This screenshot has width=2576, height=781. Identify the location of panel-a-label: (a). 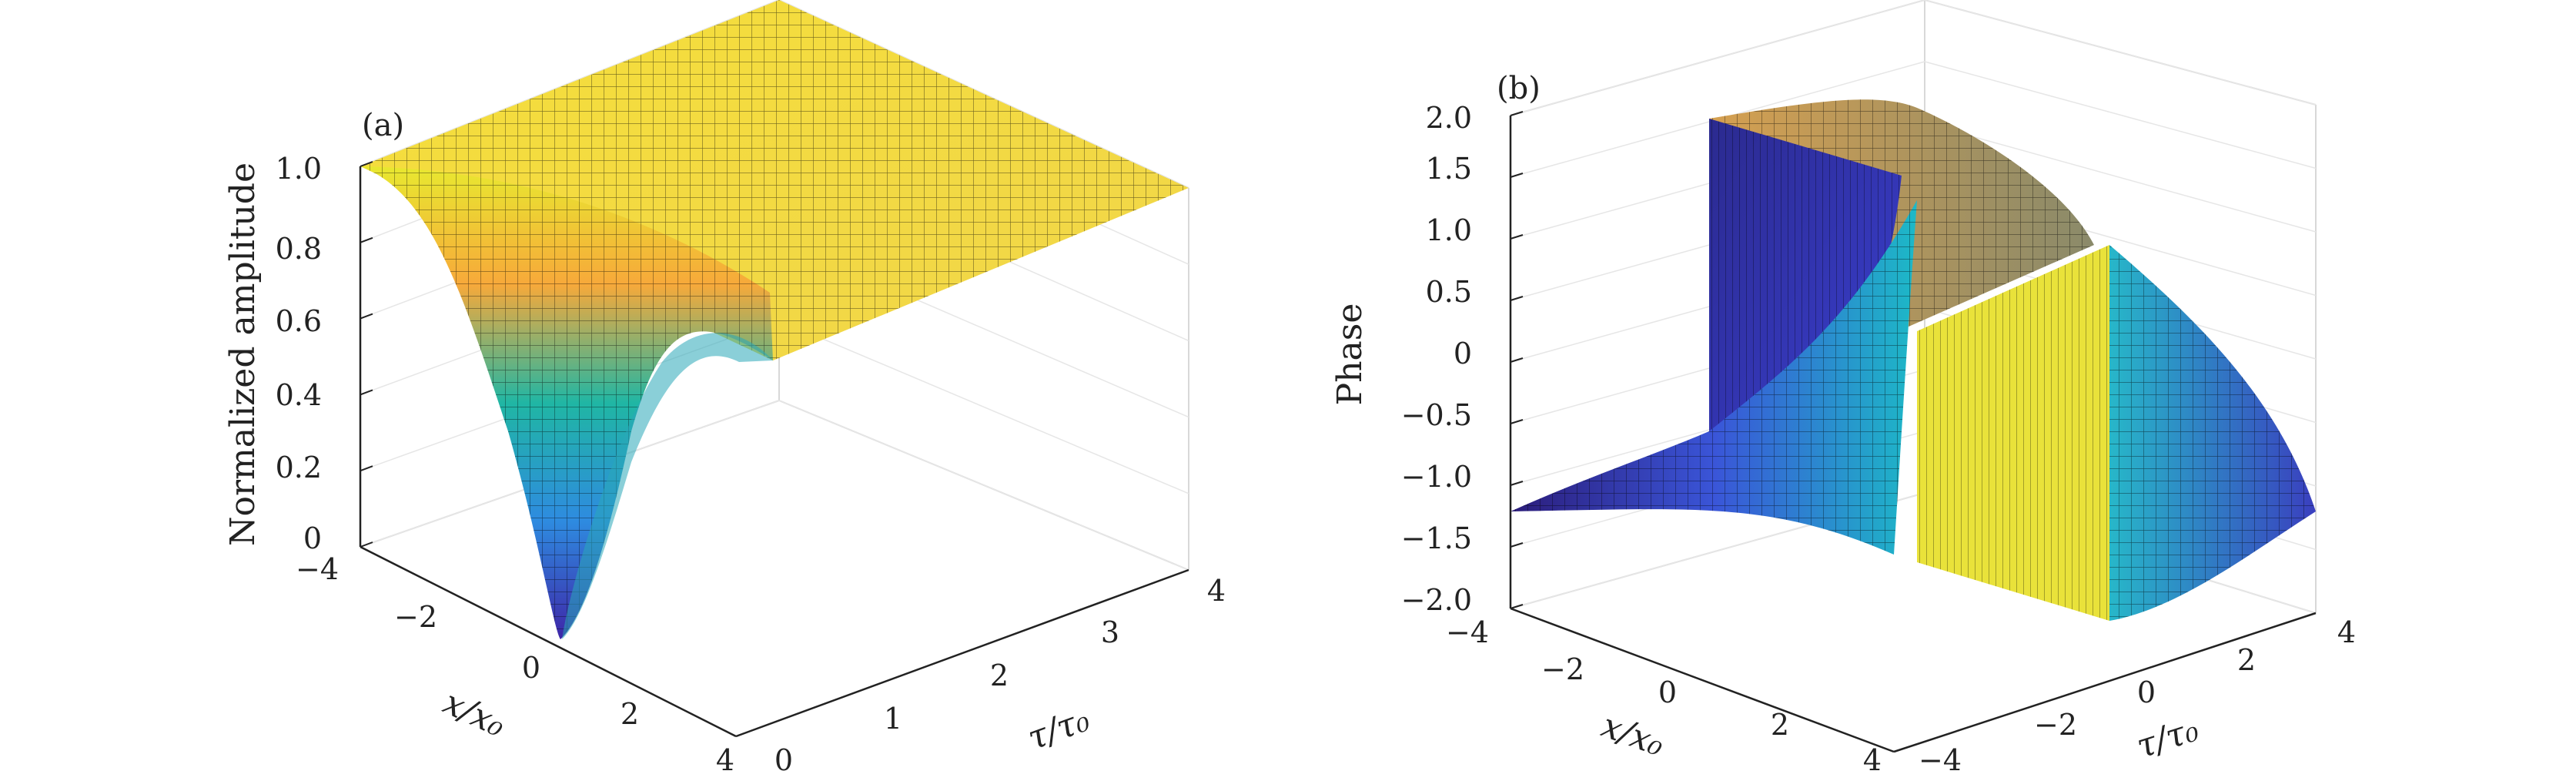
(383, 126).